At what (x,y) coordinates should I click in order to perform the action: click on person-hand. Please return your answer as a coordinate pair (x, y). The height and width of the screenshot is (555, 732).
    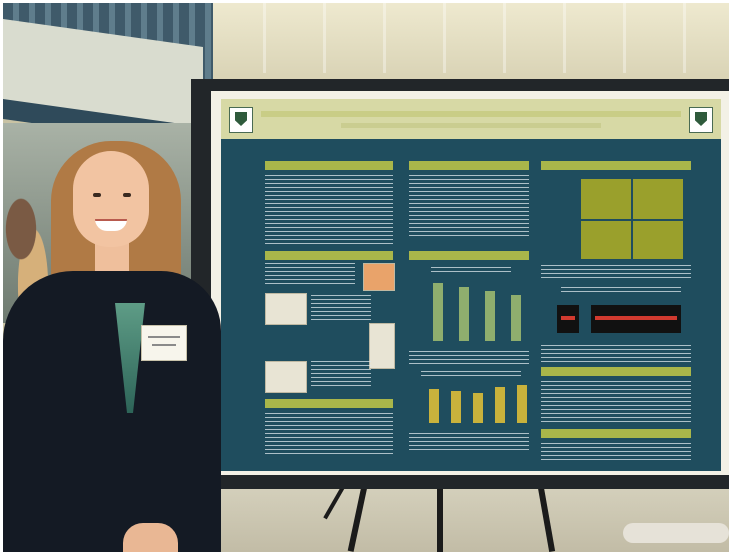
    Looking at the image, I should click on (150, 537).